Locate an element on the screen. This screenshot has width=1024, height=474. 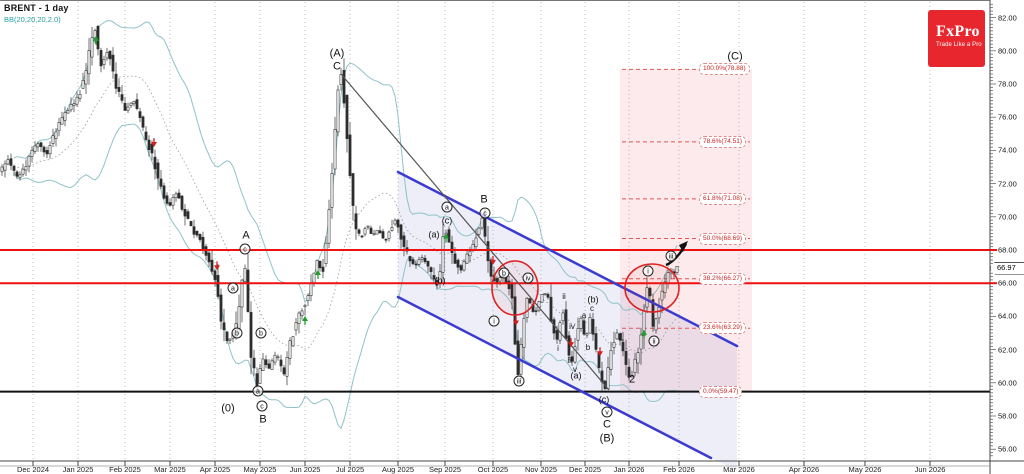
time-axis-month-label: Mar 2025 is located at coordinates (170, 469).